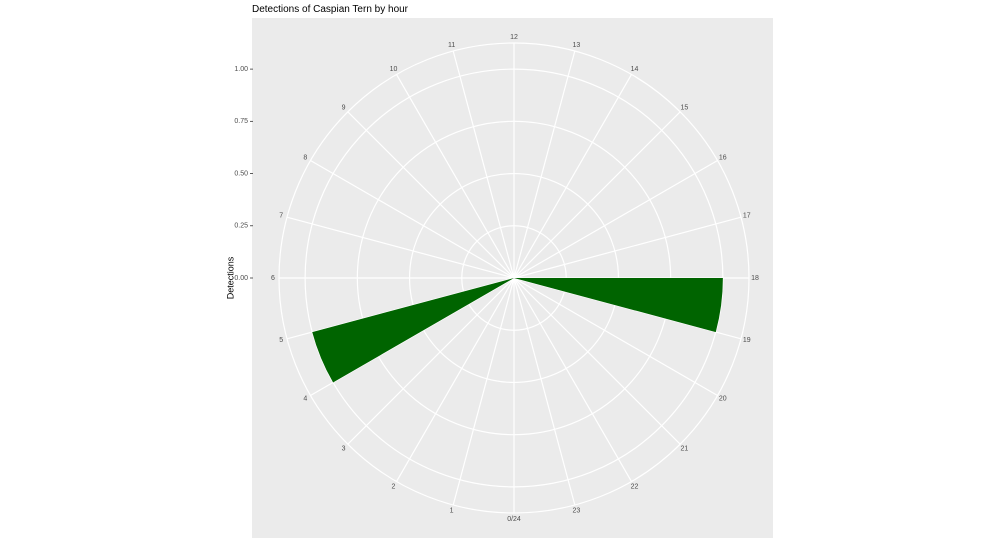 Image resolution: width=1000 pixels, height=558 pixels. I want to click on x-tick-label: 15, so click(685, 107).